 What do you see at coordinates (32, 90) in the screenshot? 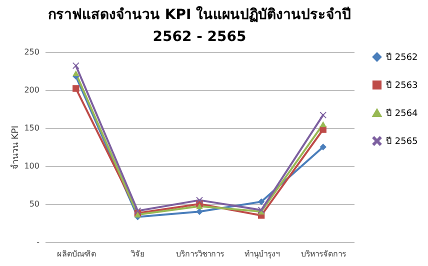
I see `y-tick-label: 200` at bounding box center [32, 90].